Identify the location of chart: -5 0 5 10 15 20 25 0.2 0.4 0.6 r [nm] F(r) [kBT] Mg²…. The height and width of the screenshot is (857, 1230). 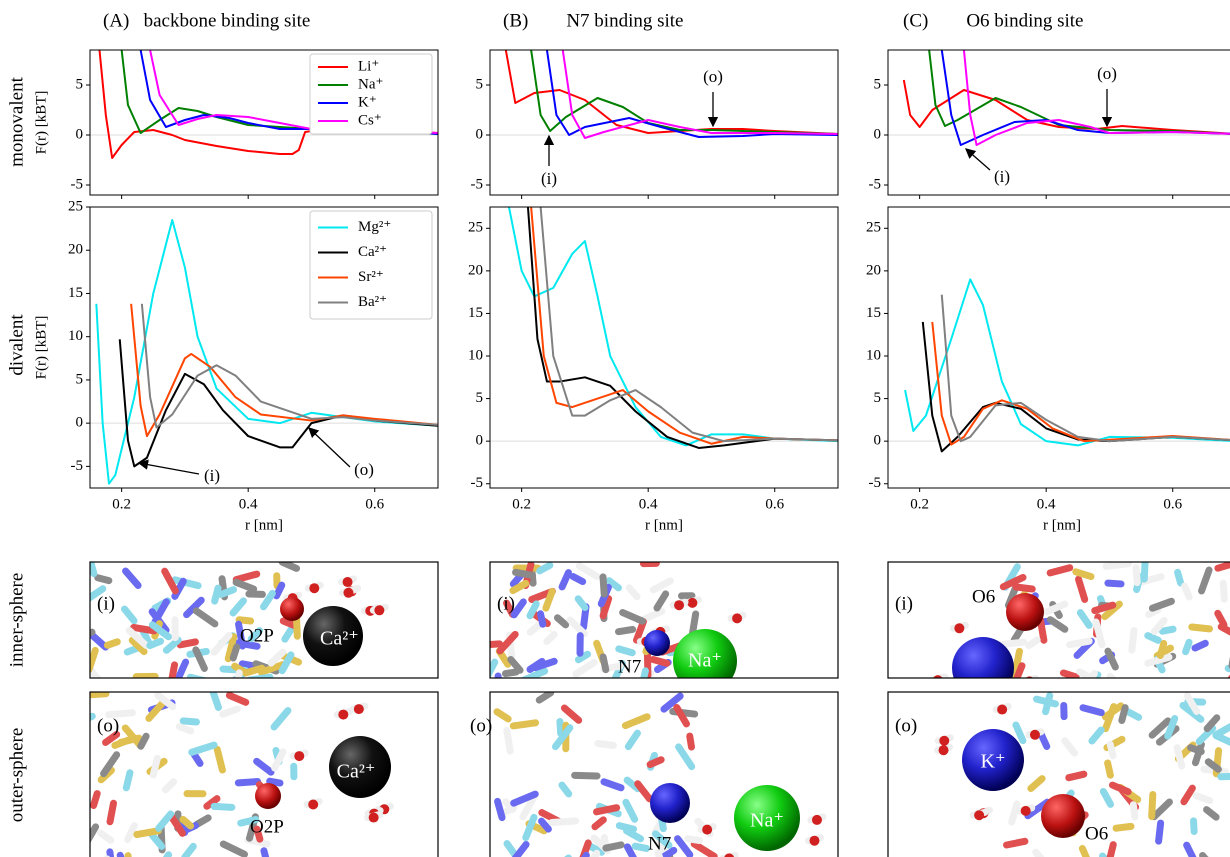
(236, 365).